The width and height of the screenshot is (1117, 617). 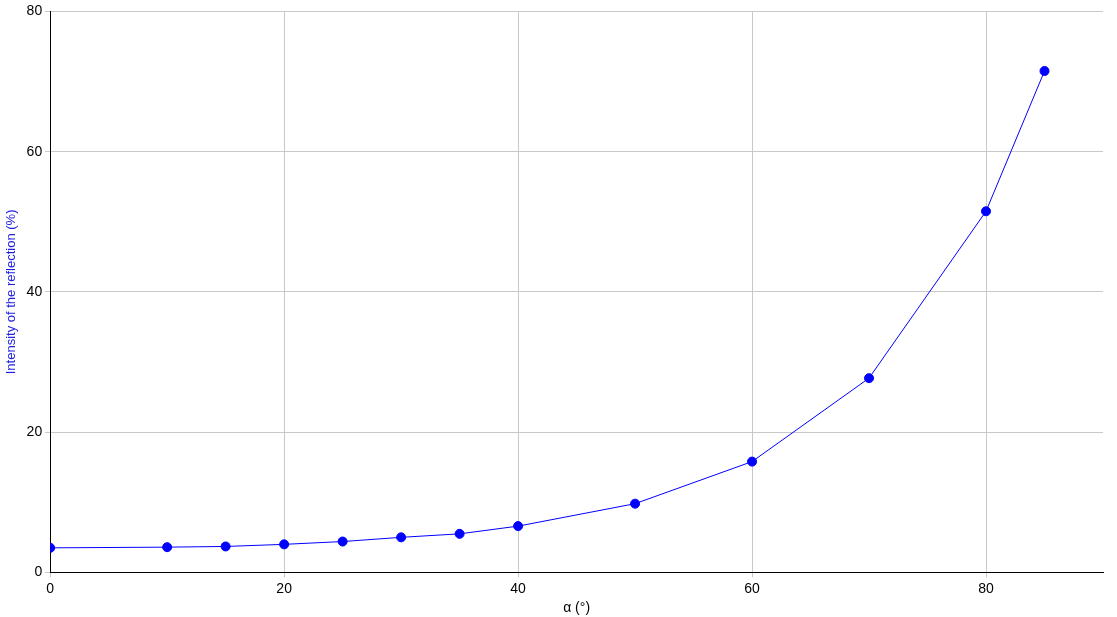 I want to click on x-tick-label: 80, so click(x=986, y=587).